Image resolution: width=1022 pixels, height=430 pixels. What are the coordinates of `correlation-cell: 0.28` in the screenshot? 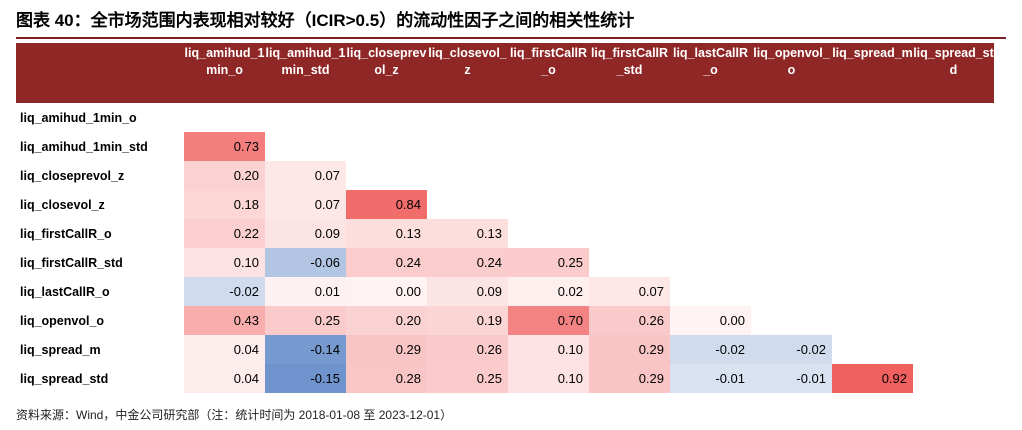 It's located at (386, 378).